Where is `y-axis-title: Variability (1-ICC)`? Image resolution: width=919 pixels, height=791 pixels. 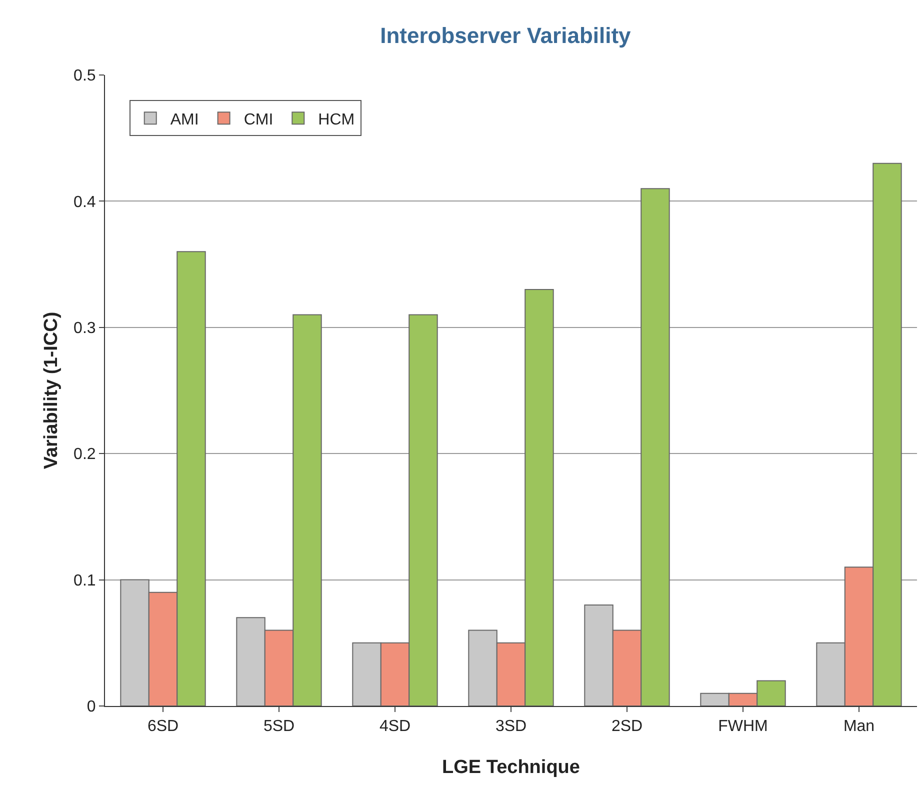
y-axis-title: Variability (1-ICC) is located at coordinates (51, 391).